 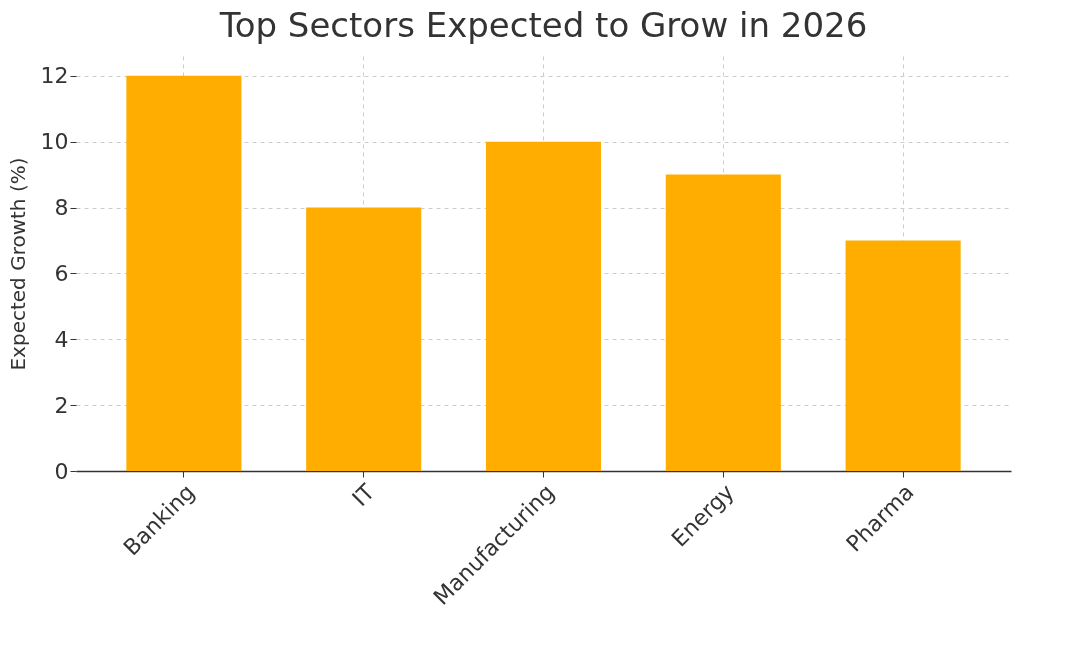 What do you see at coordinates (54, 76) in the screenshot?
I see `y-tick-label: 12` at bounding box center [54, 76].